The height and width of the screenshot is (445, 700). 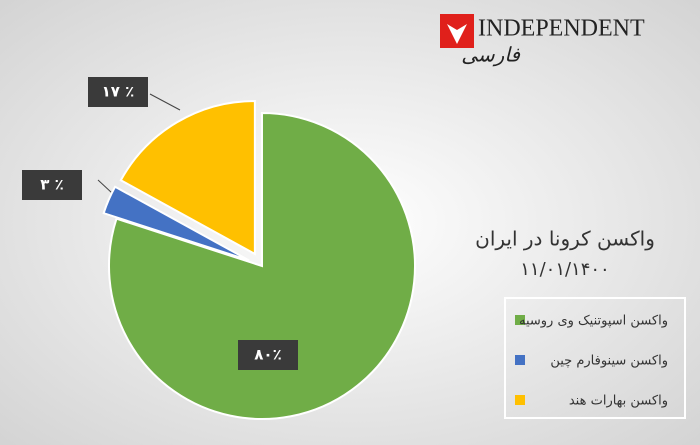 I want to click on data-label: ۳ ٪, so click(x=52, y=185).